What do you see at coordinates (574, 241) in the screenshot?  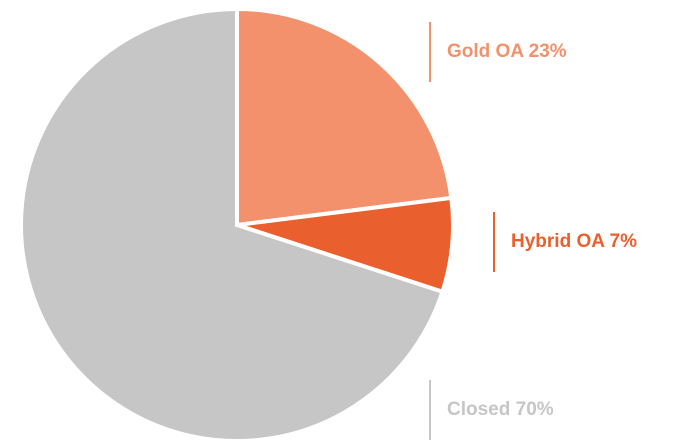 I see `slice-label: Hybrid OA 7%` at bounding box center [574, 241].